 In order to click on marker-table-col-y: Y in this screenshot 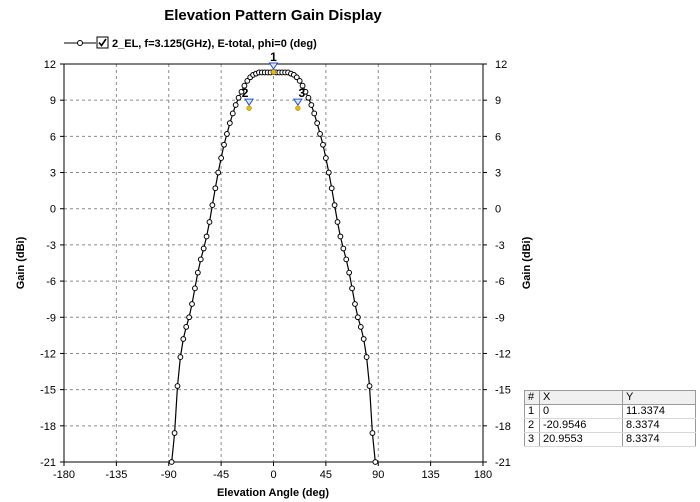, I will do `click(659, 397)`.